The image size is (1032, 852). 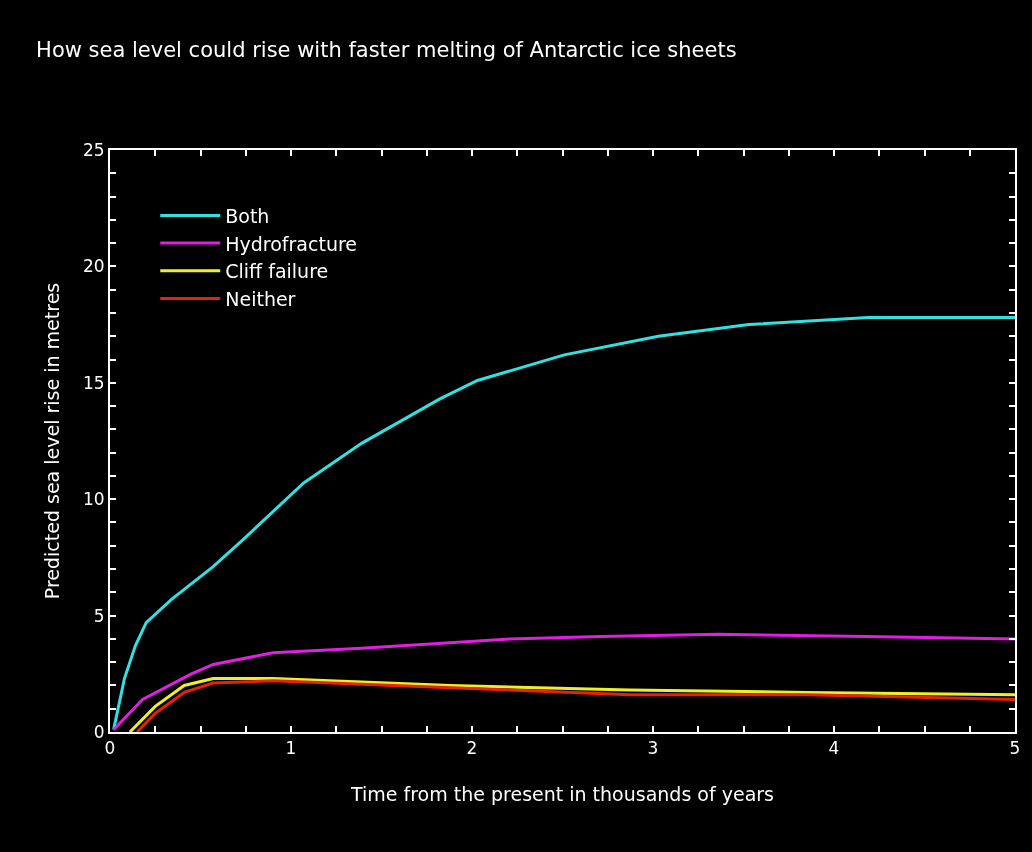 What do you see at coordinates (563, 682) in the screenshot?
I see `line-series` at bounding box center [563, 682].